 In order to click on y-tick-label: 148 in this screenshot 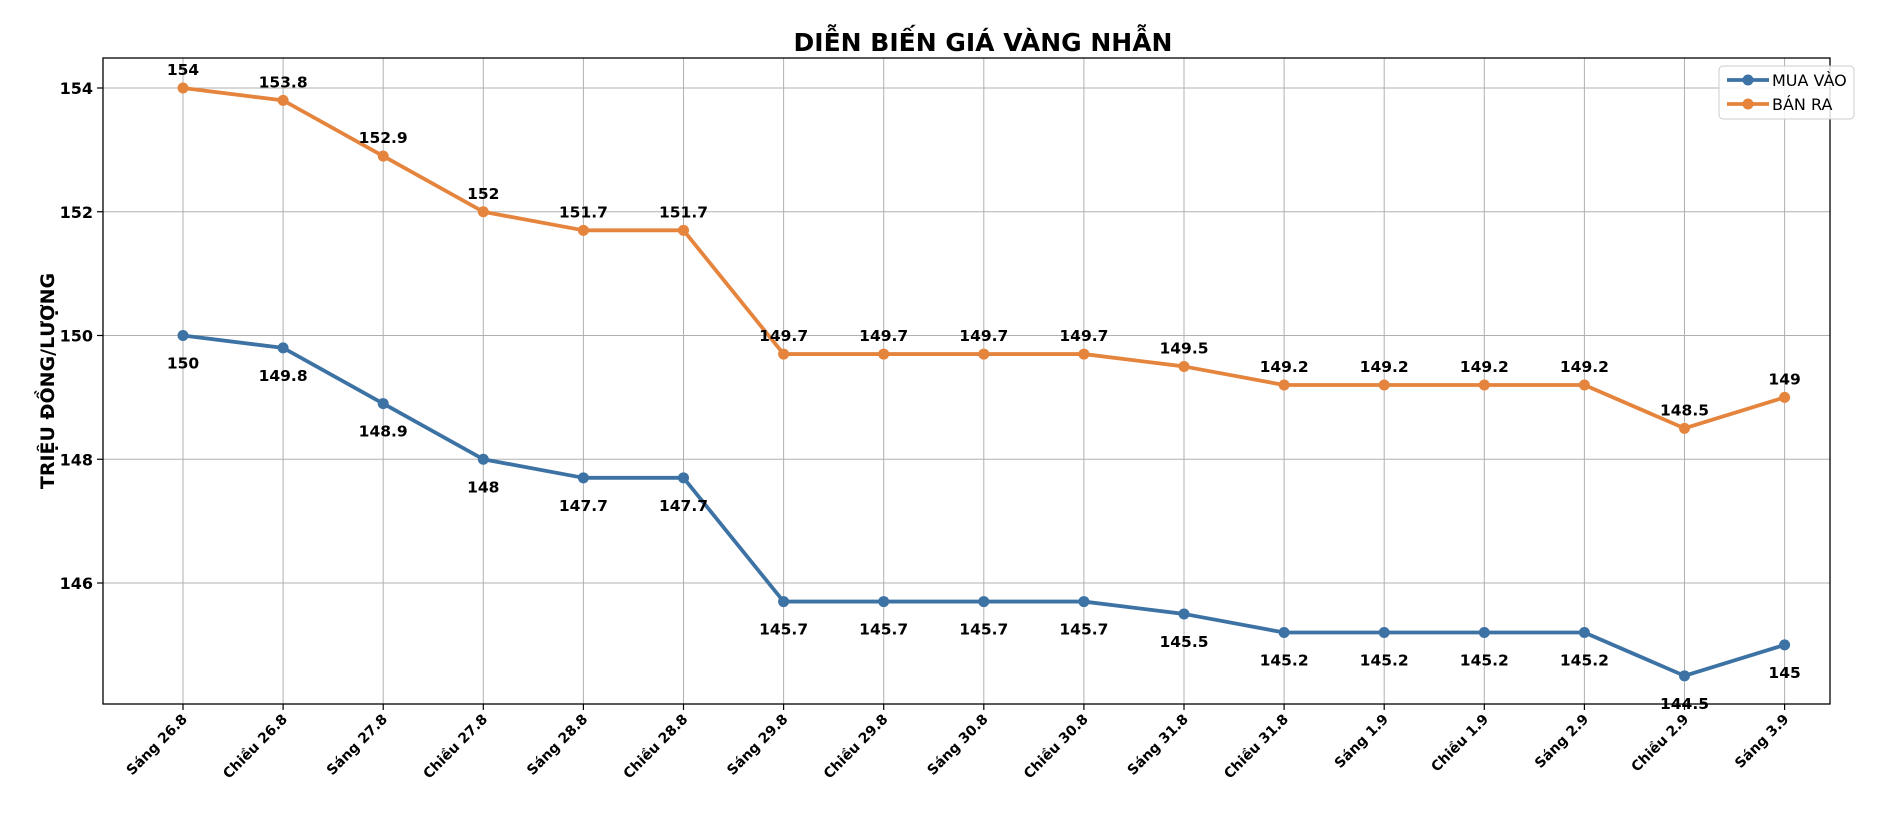, I will do `click(76, 459)`.